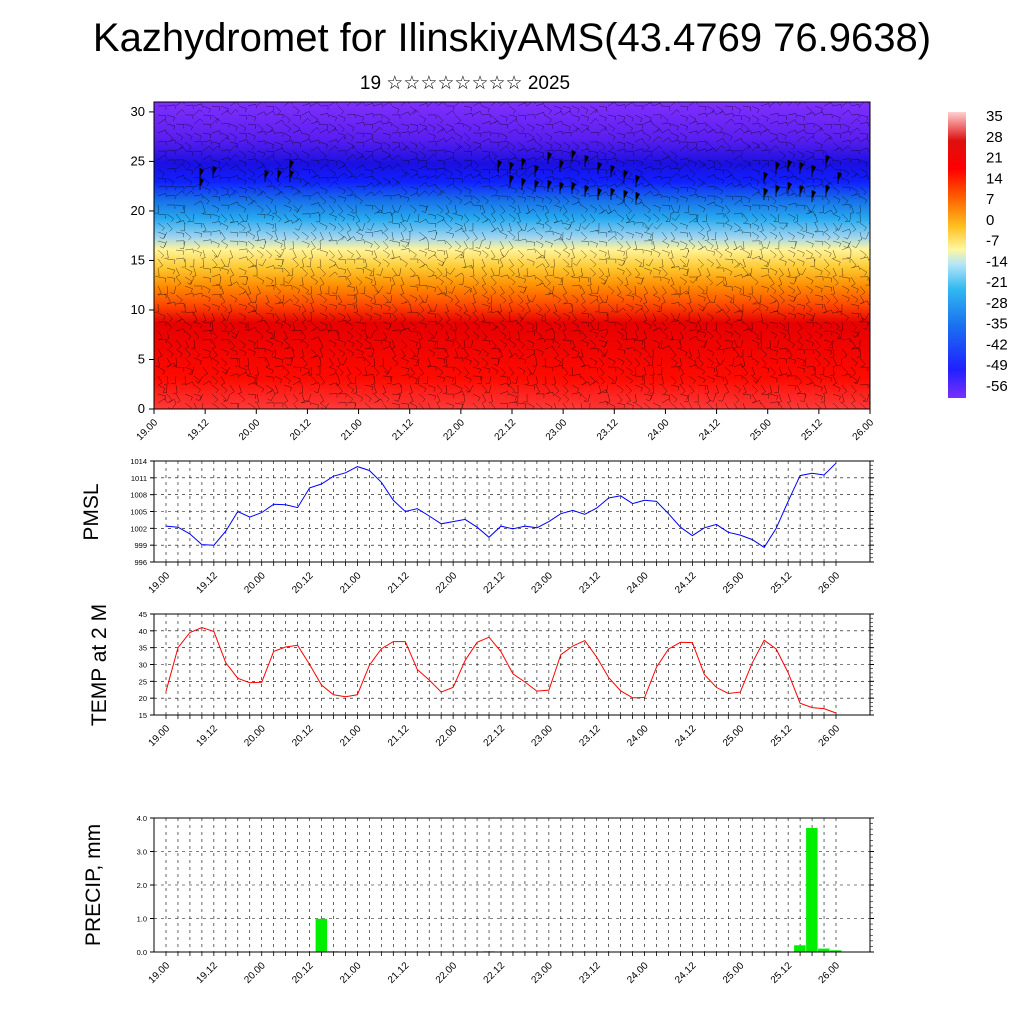  I want to click on colorbar-tick-label: -56, so click(997, 386).